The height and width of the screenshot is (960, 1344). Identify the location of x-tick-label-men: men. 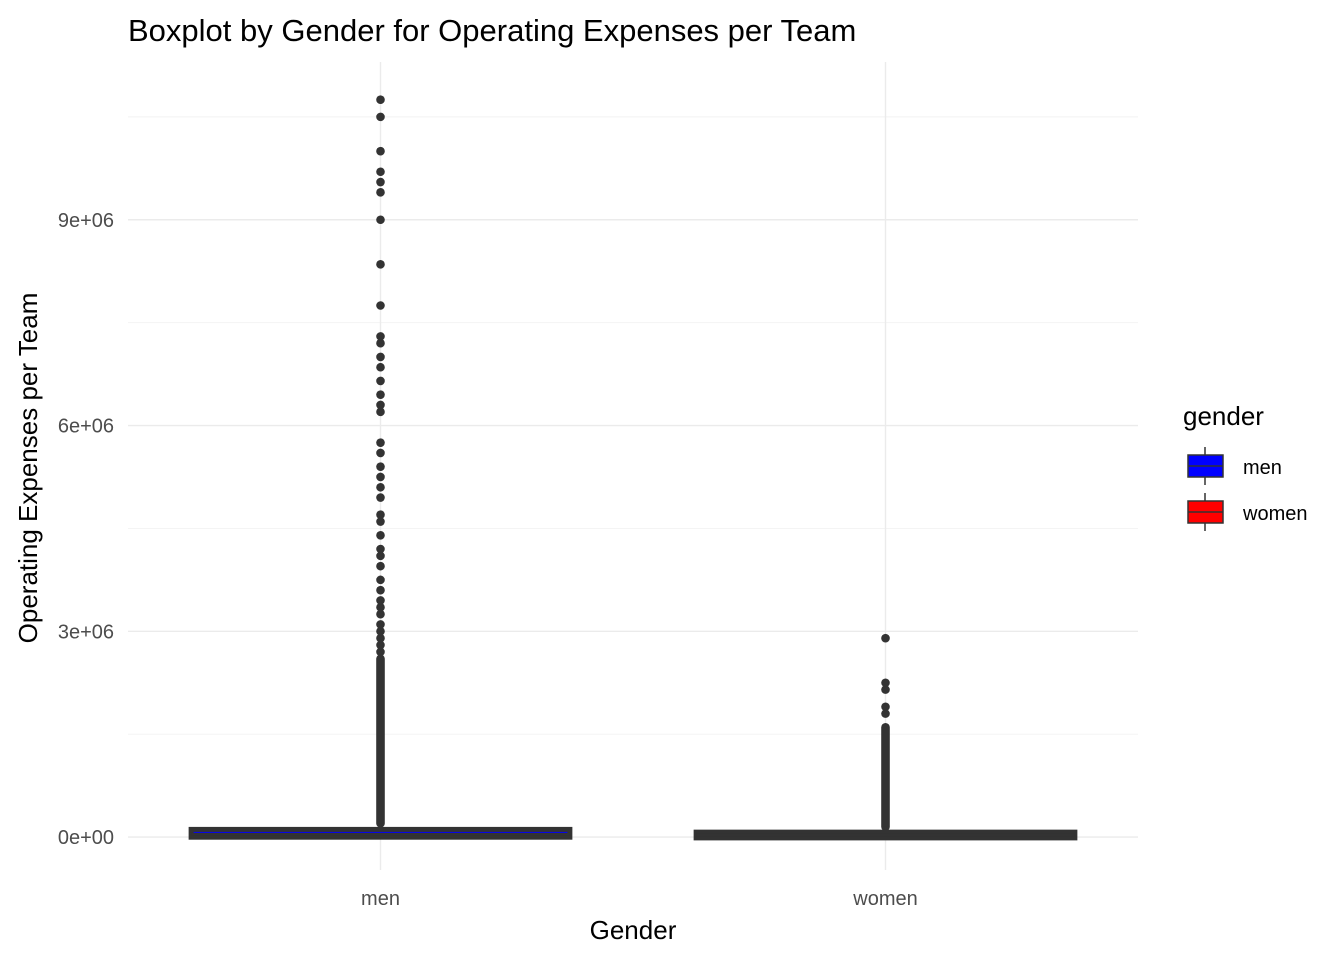
(380, 899).